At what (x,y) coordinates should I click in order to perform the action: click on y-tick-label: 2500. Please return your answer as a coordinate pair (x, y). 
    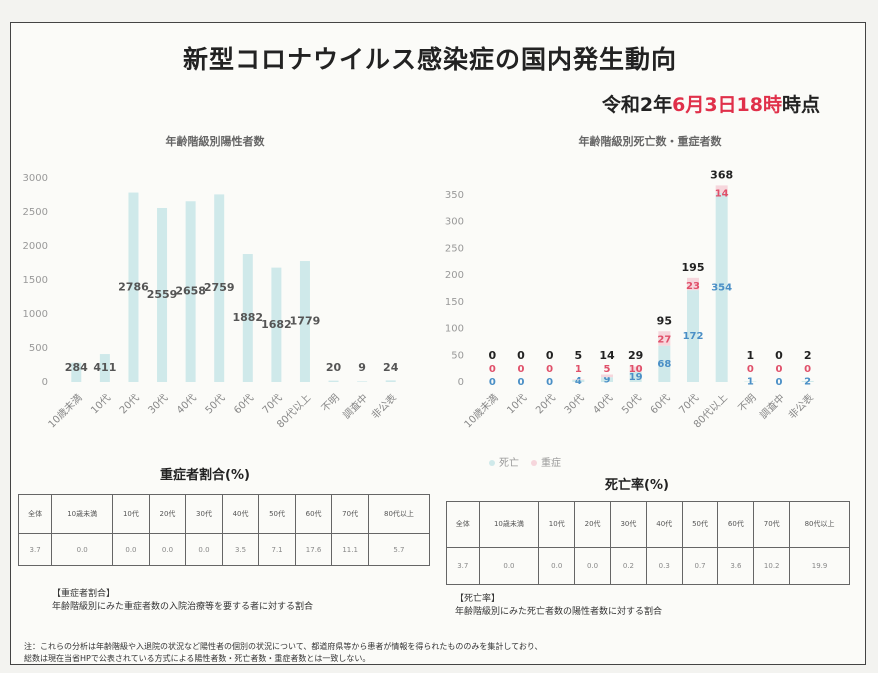
    Looking at the image, I should click on (35, 212).